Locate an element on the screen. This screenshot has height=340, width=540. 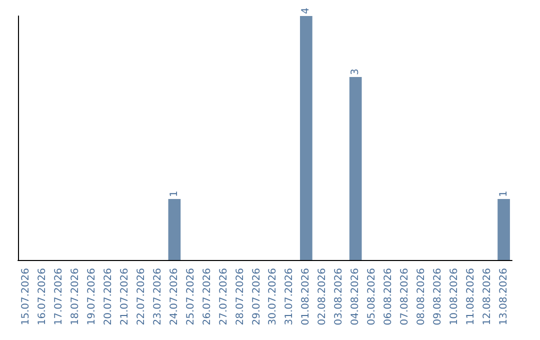
data-label: 3 is located at coordinates (356, 71).